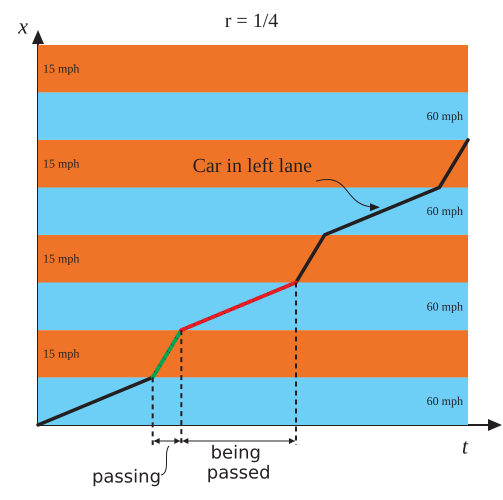 Image resolution: width=503 pixels, height=500 pixels. Describe the element at coordinates (126, 477) in the screenshot. I see `text: passing` at that location.